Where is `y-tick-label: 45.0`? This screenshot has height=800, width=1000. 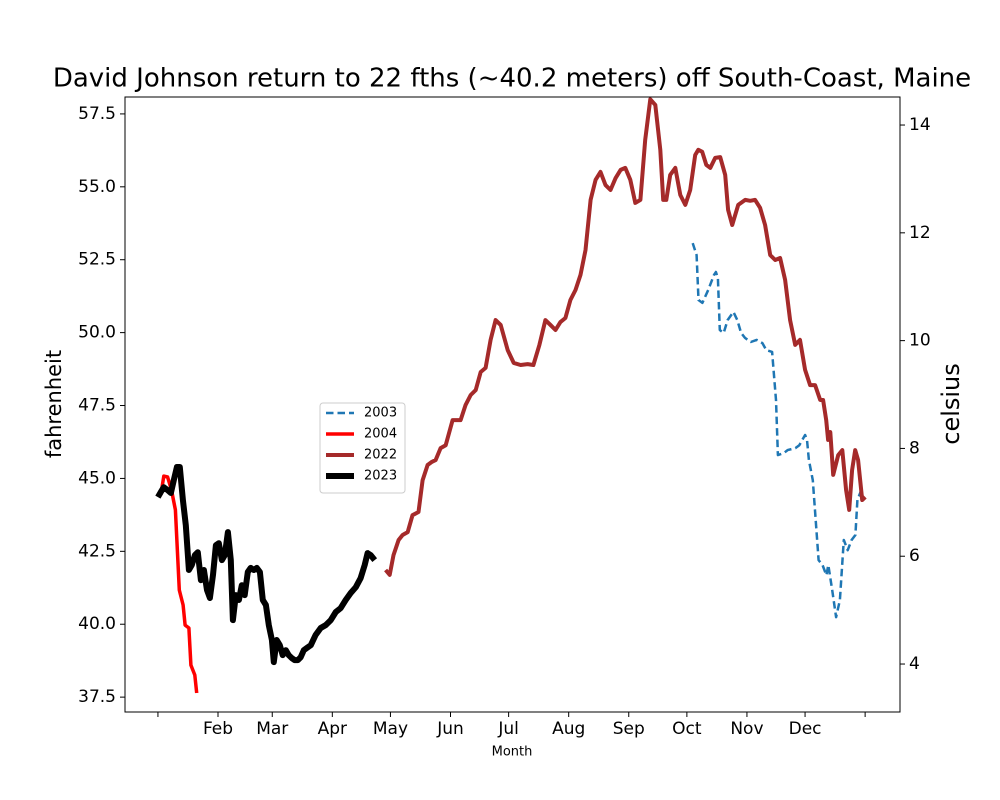 y-tick-label: 45.0 is located at coordinates (97, 478).